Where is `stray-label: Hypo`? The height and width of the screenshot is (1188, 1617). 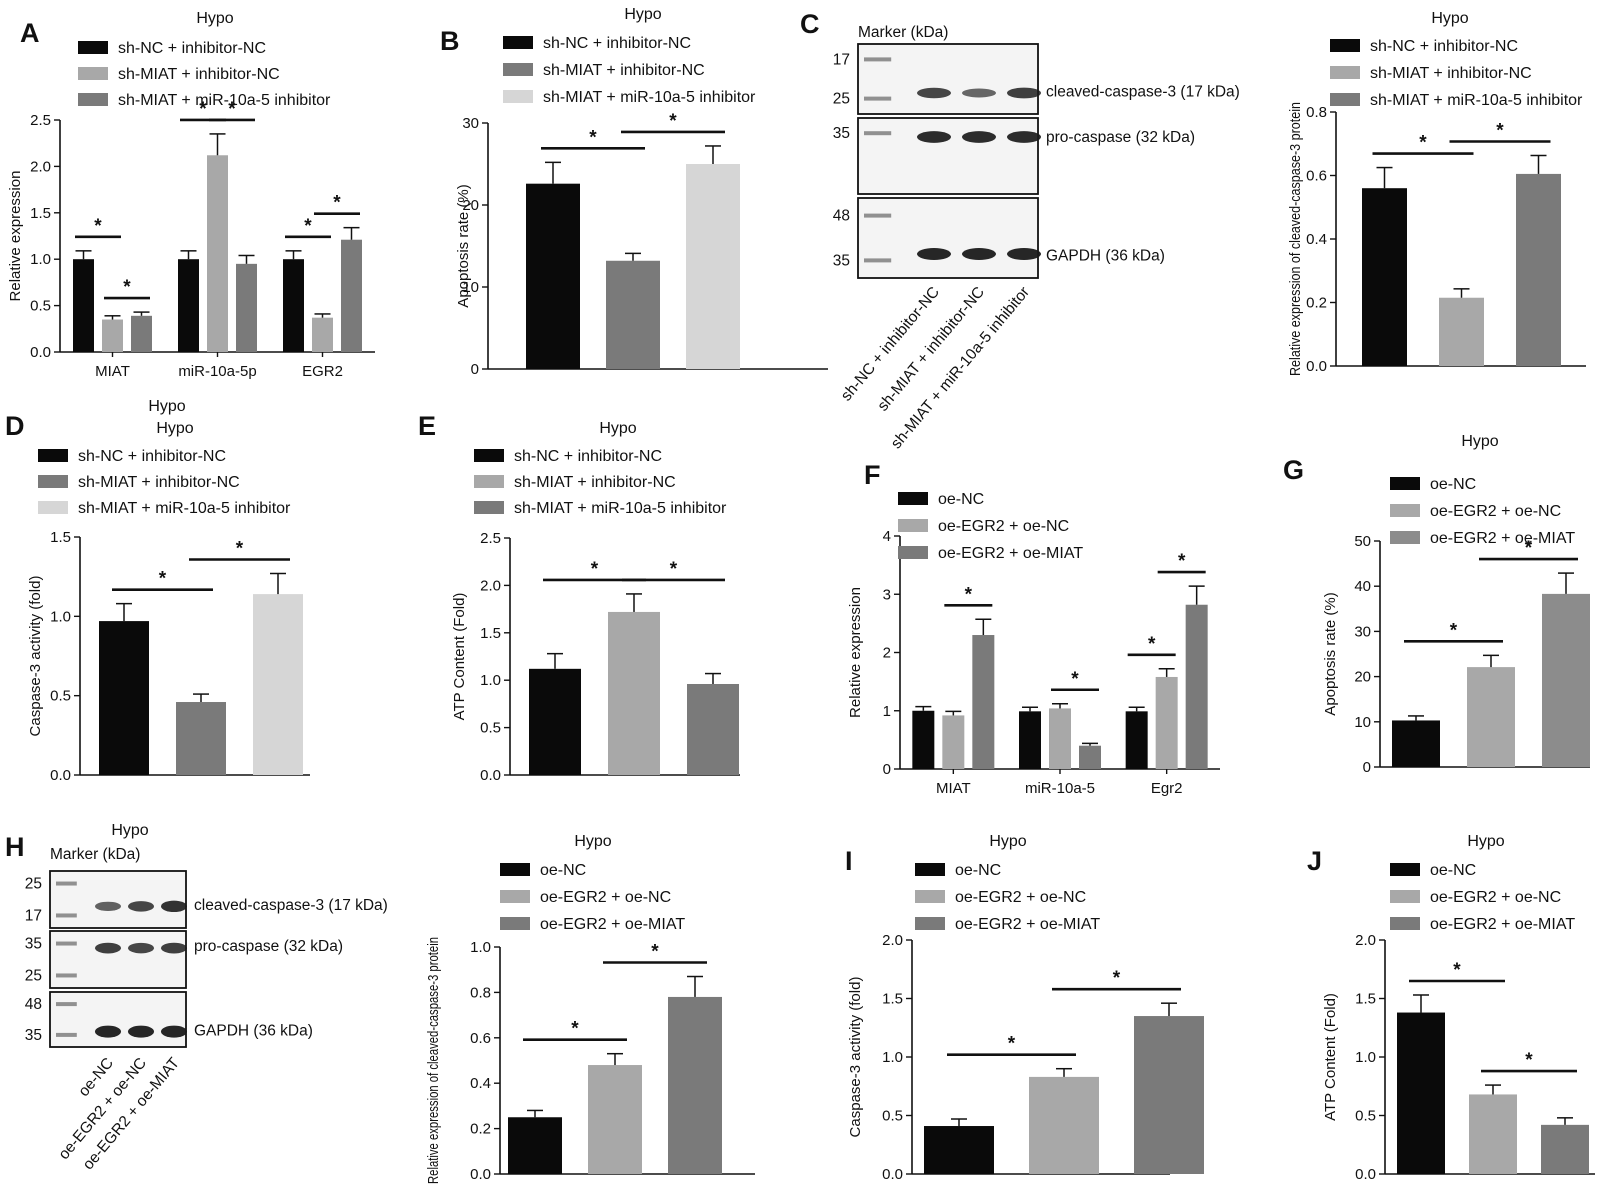 stray-label: Hypo is located at coordinates (166, 406).